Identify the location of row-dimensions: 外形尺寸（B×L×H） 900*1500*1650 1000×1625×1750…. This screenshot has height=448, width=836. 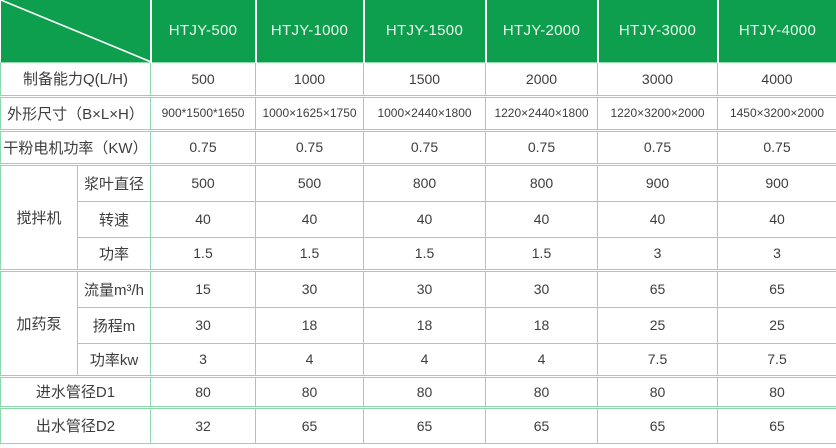
(418, 112).